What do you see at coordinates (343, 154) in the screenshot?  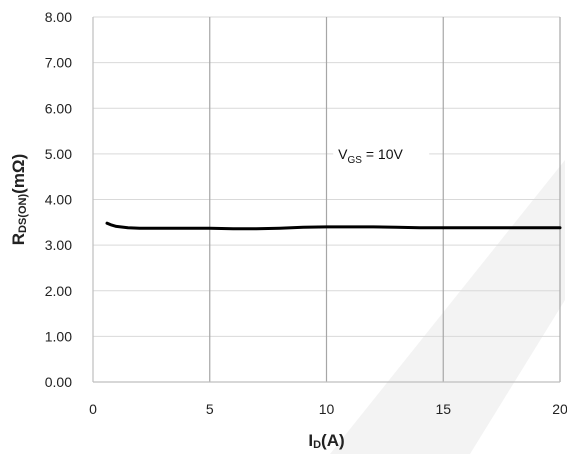 I see `annotation-main: V` at bounding box center [343, 154].